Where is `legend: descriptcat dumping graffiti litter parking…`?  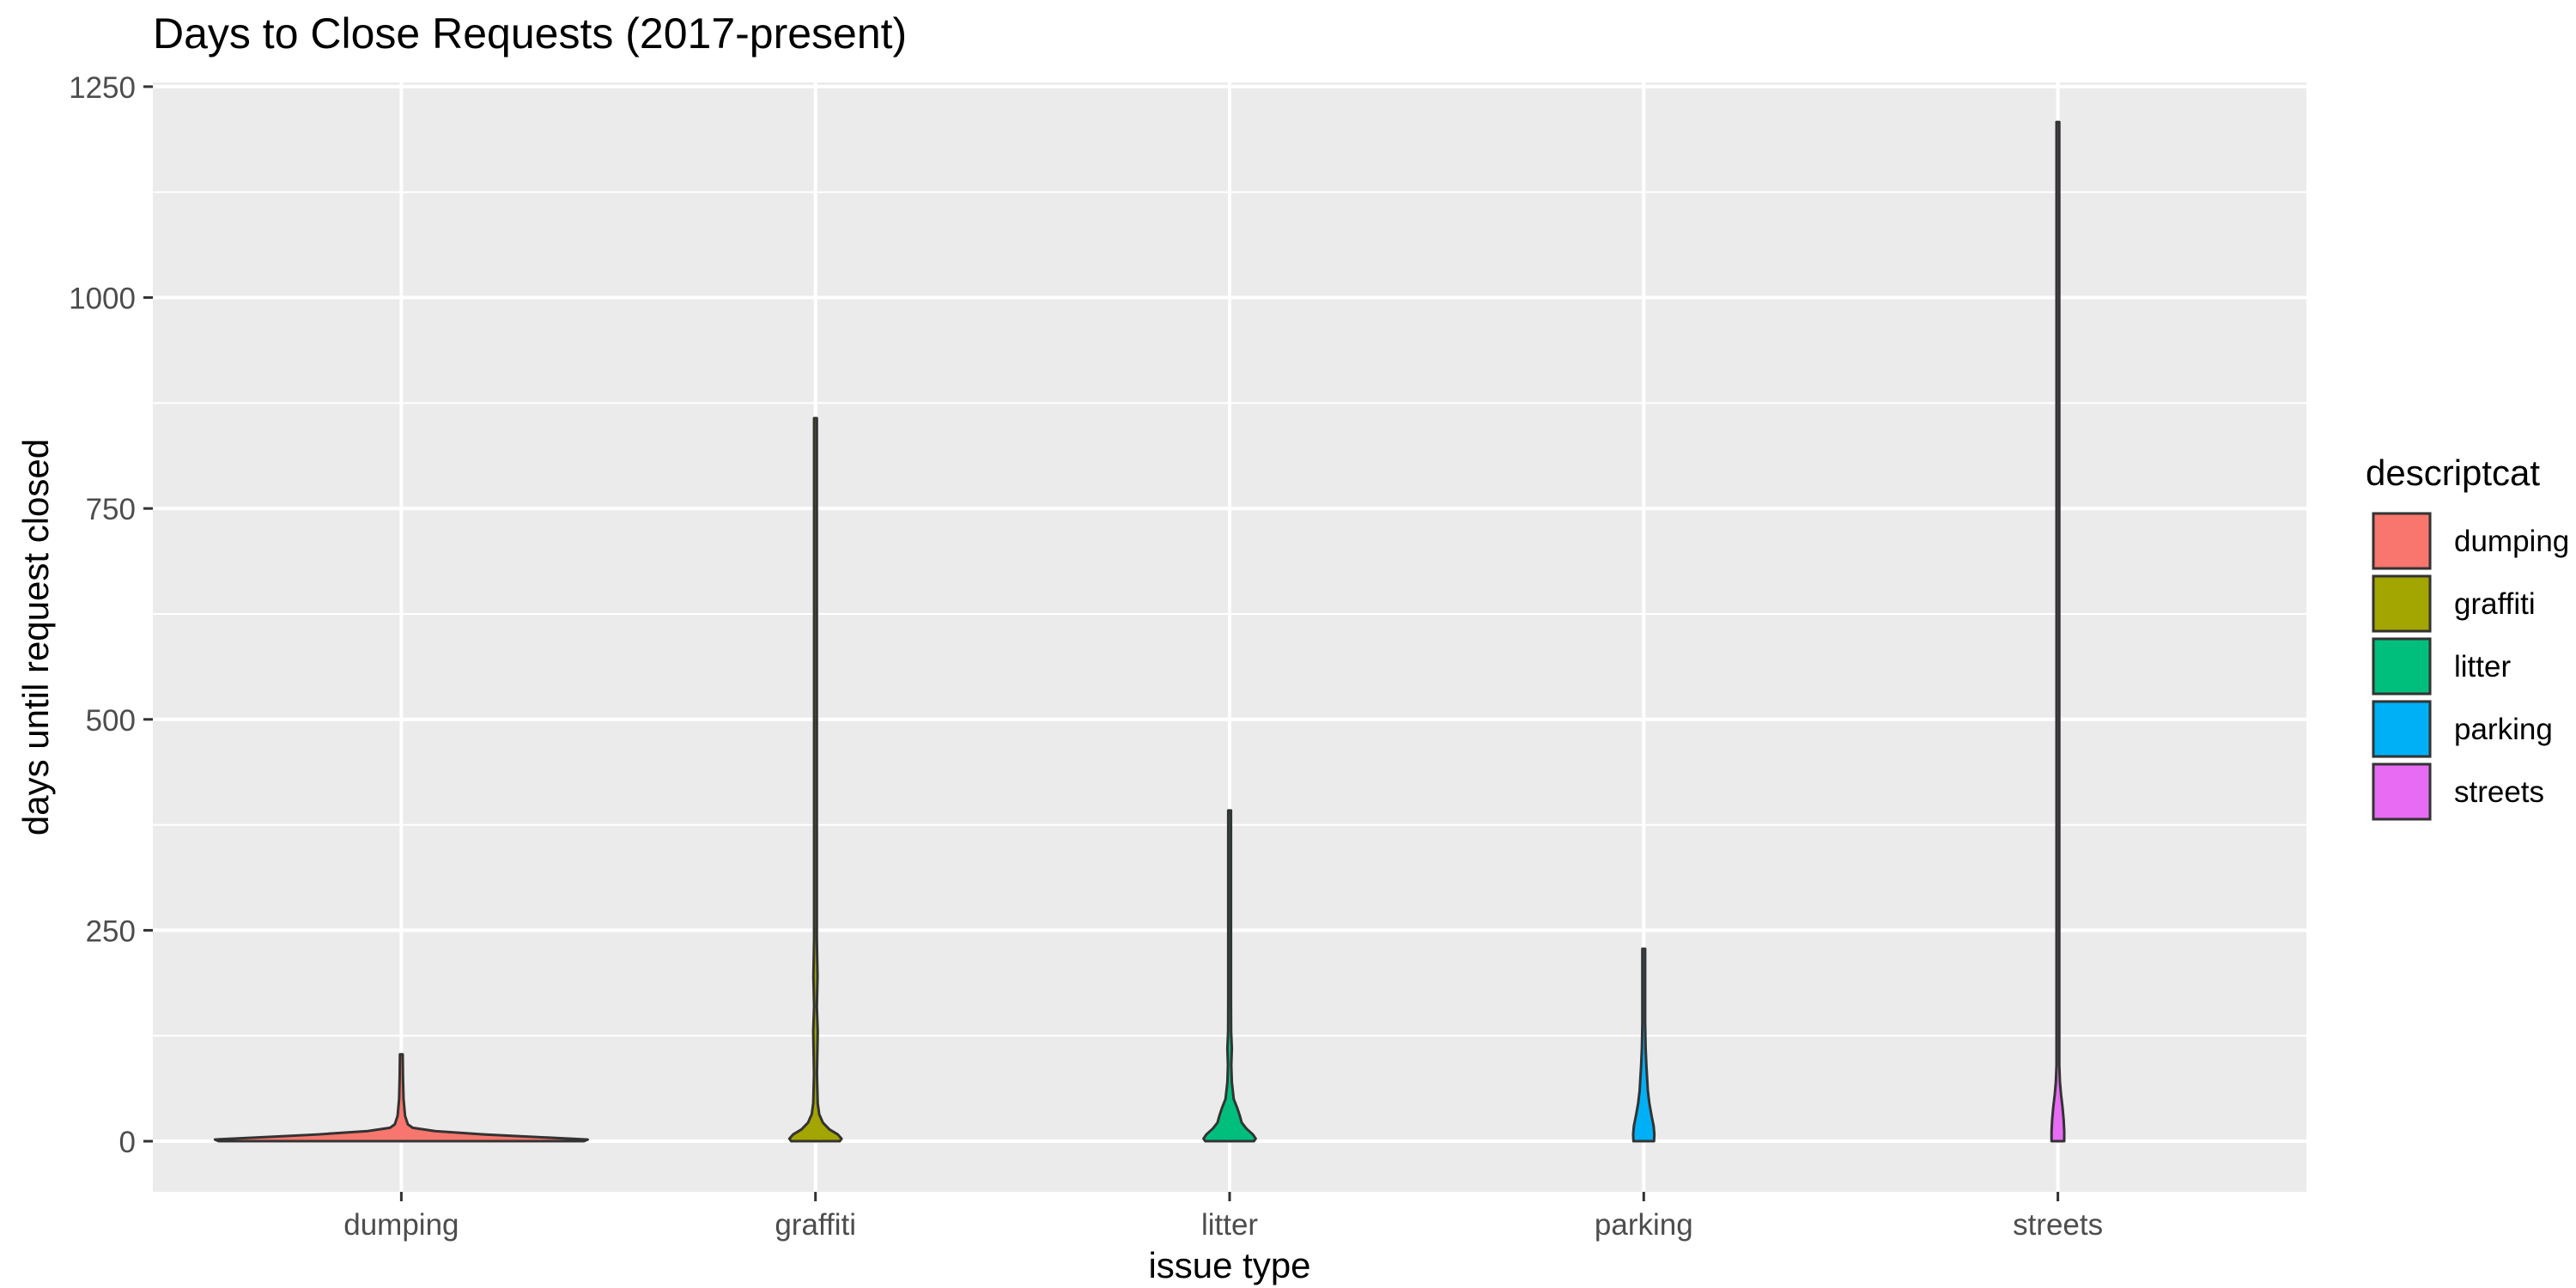
legend: descriptcat dumping graffiti litter parking… is located at coordinates (2467, 637).